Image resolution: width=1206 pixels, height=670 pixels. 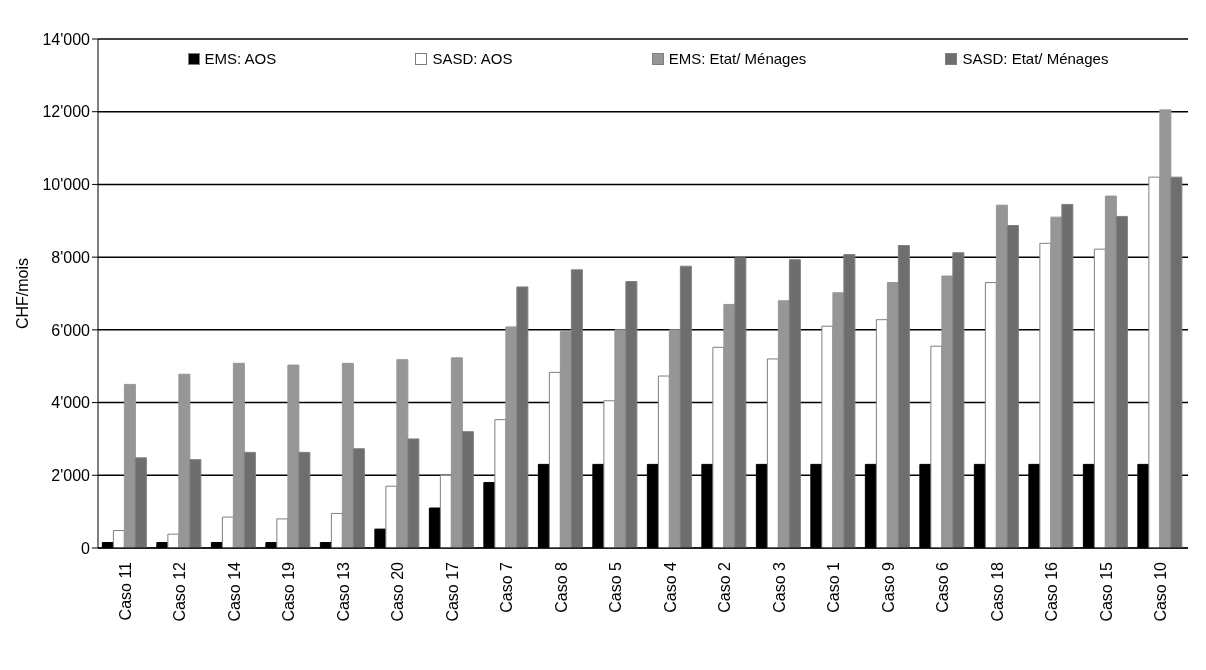 What do you see at coordinates (240, 58) in the screenshot?
I see `legend-label: EMS: AOS` at bounding box center [240, 58].